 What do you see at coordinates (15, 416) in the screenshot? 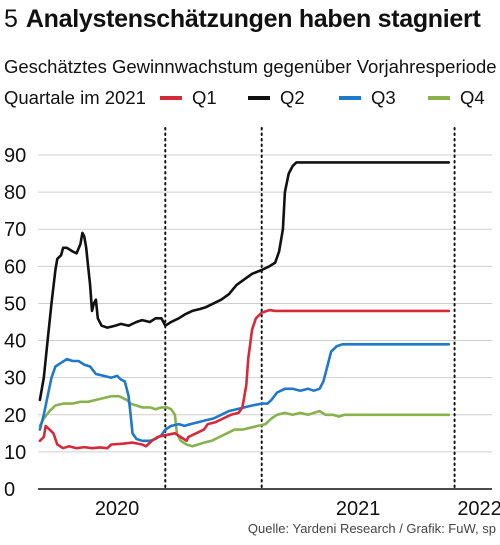
I see `y-tick-label-20: 20` at bounding box center [15, 416].